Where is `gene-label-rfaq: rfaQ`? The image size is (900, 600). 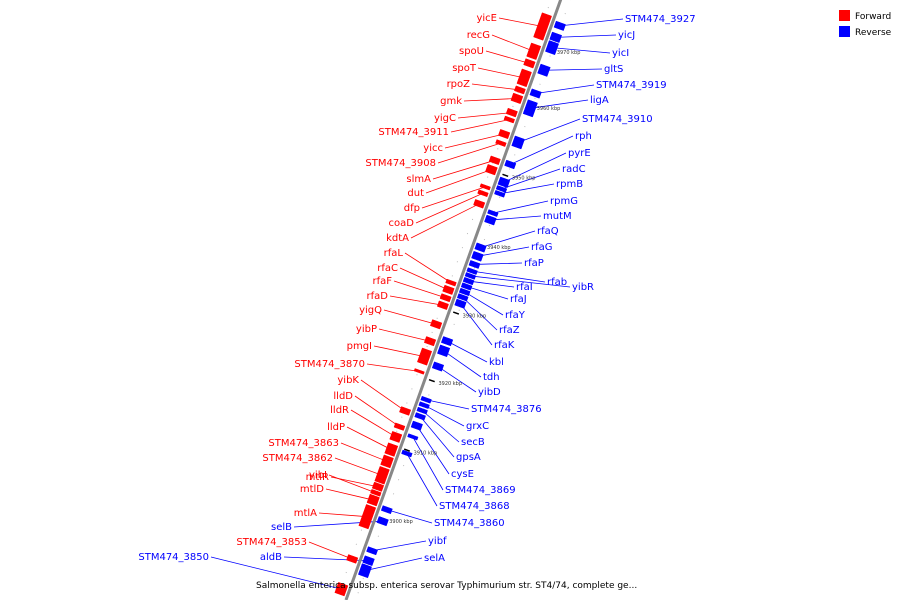
gene-label-rfaq: rfaQ is located at coordinates (548, 231).